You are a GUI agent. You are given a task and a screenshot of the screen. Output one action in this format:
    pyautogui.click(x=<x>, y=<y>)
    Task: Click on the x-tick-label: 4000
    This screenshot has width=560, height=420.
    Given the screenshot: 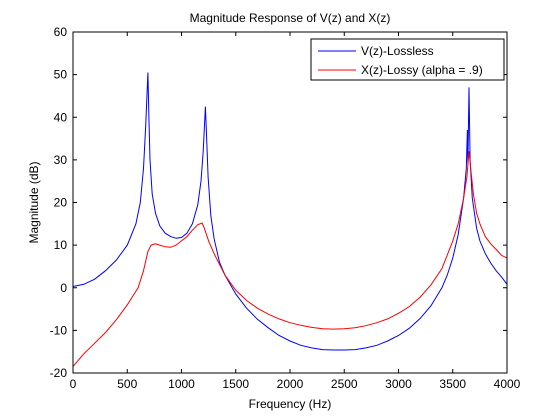 What is the action you would take?
    pyautogui.click(x=507, y=384)
    